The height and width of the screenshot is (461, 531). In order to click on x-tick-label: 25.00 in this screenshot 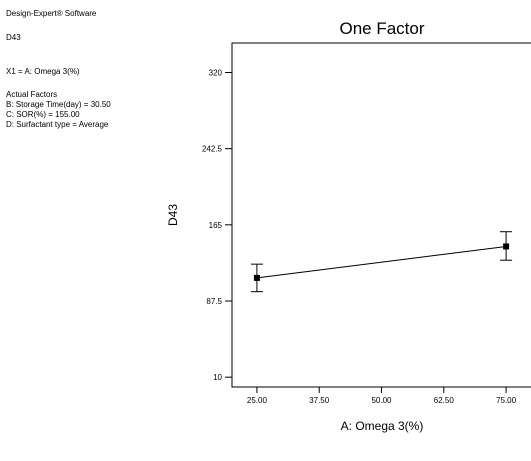, I will do `click(257, 400)`.